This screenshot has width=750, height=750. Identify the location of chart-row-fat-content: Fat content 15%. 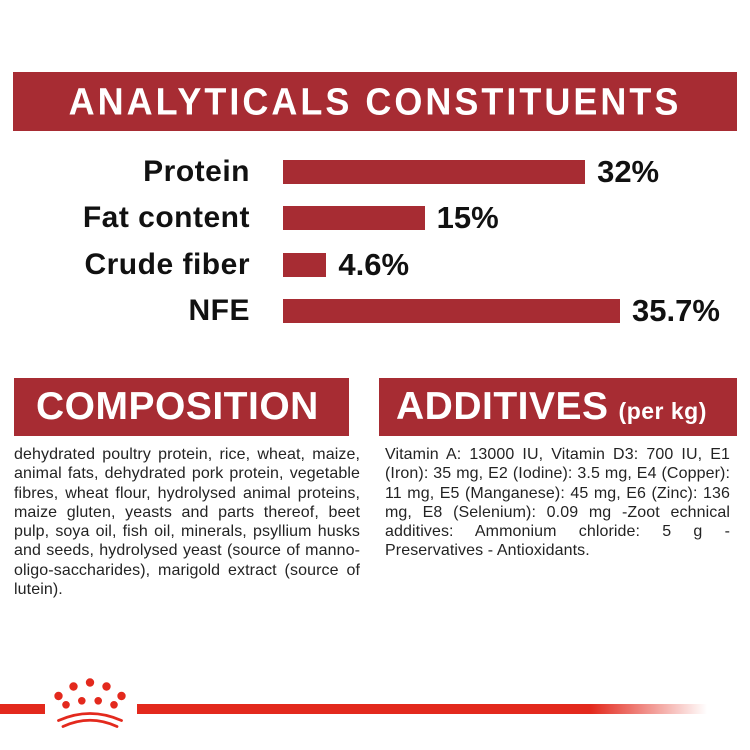
(375, 218).